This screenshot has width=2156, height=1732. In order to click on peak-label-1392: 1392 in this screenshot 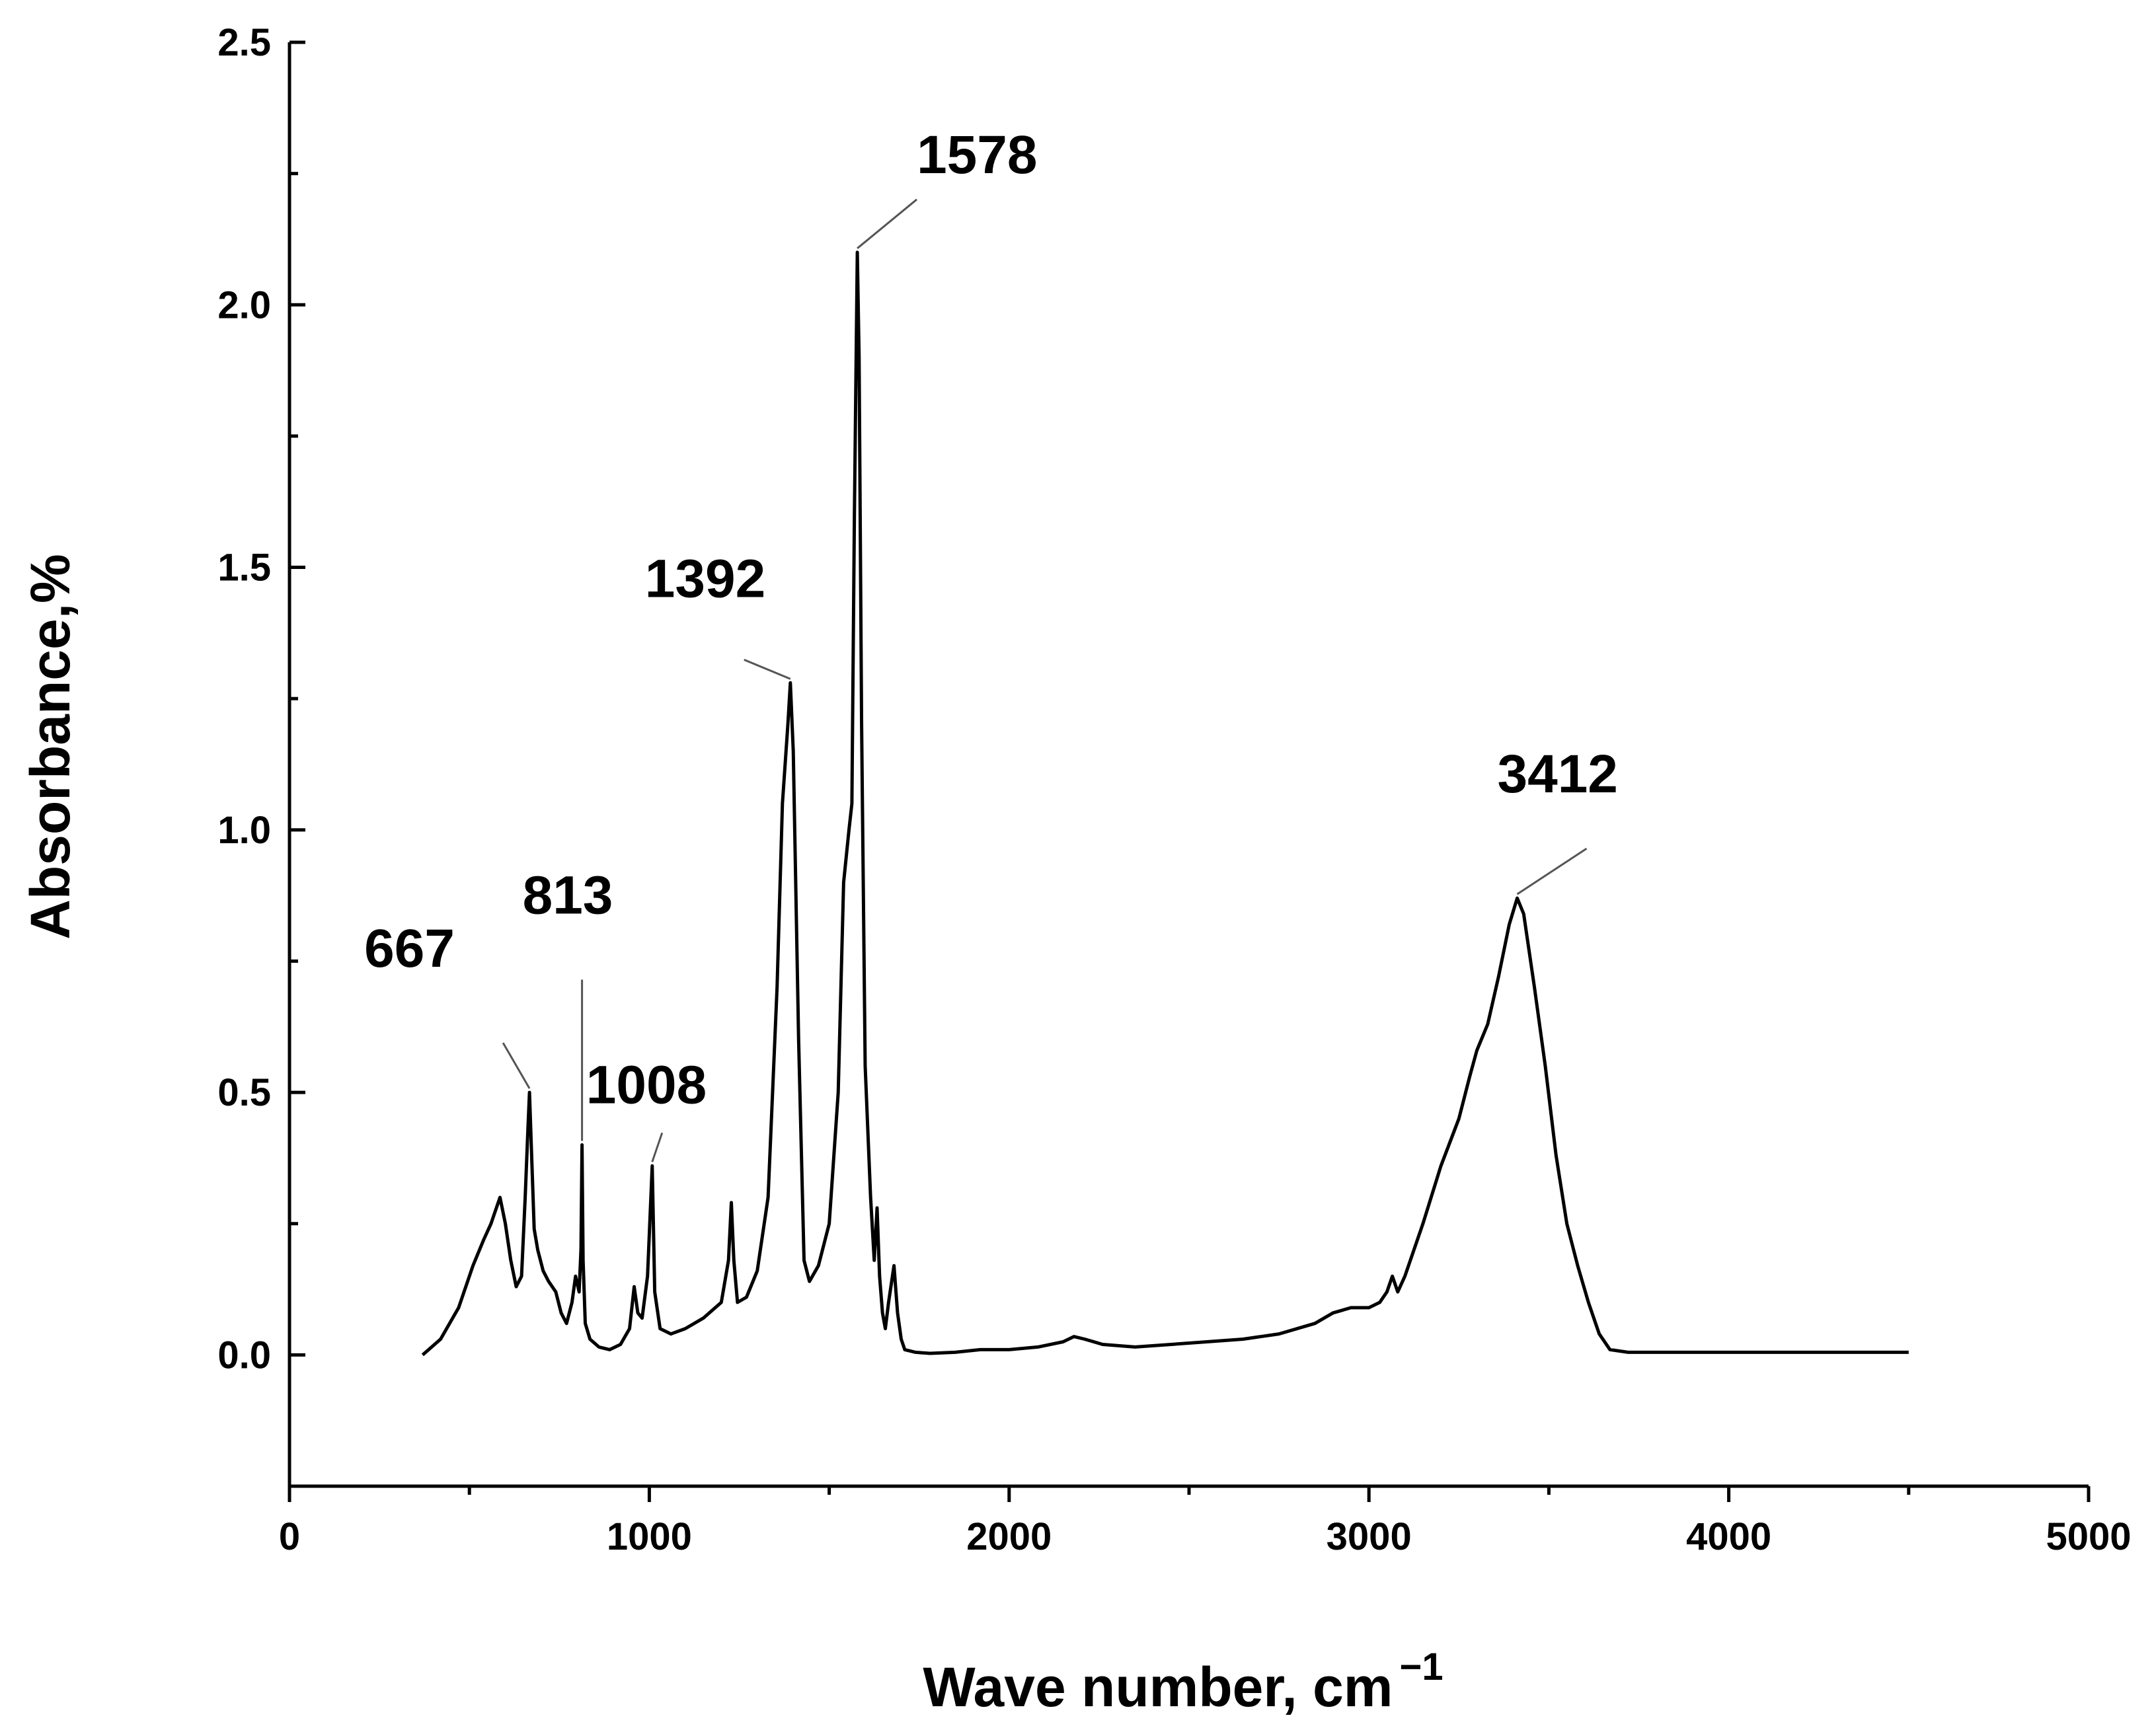, I will do `click(705, 578)`.